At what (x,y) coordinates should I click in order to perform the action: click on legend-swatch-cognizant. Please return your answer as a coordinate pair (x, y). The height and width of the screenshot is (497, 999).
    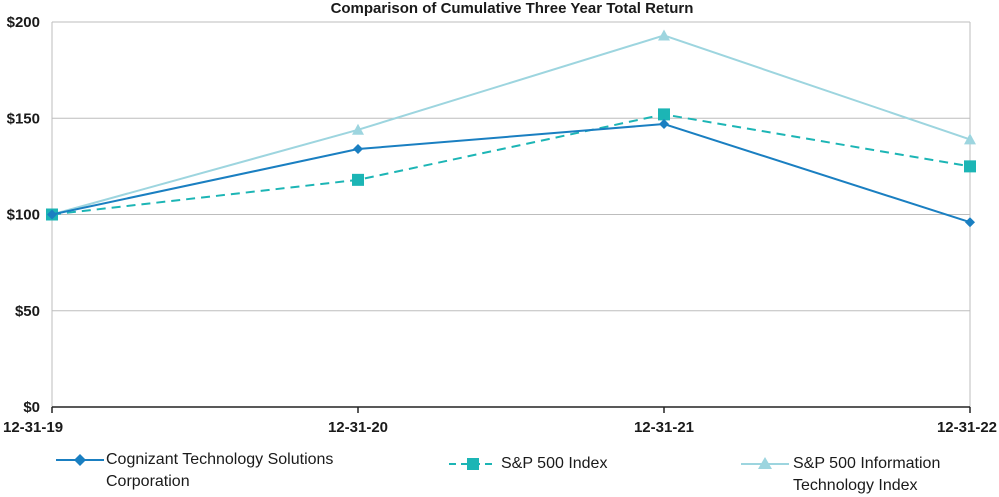
    Looking at the image, I should click on (80, 460).